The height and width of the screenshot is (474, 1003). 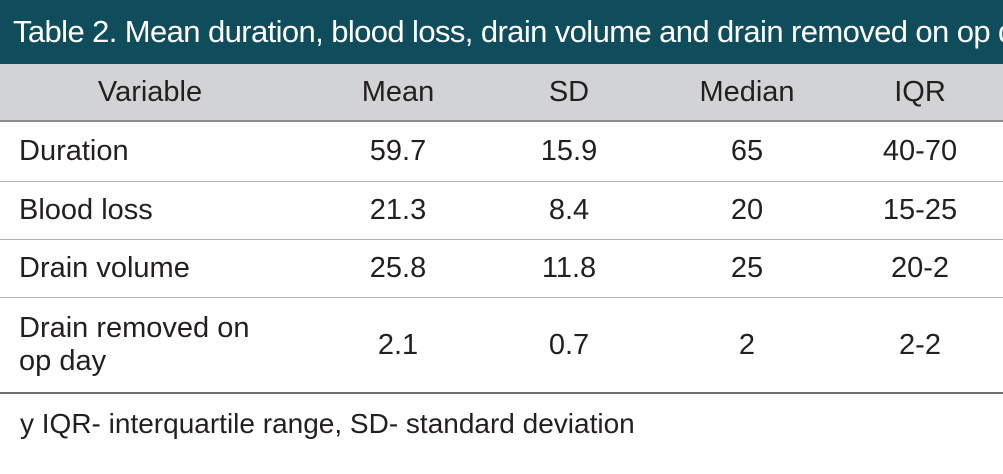 What do you see at coordinates (569, 151) in the screenshot?
I see `cell-sd: 15.9` at bounding box center [569, 151].